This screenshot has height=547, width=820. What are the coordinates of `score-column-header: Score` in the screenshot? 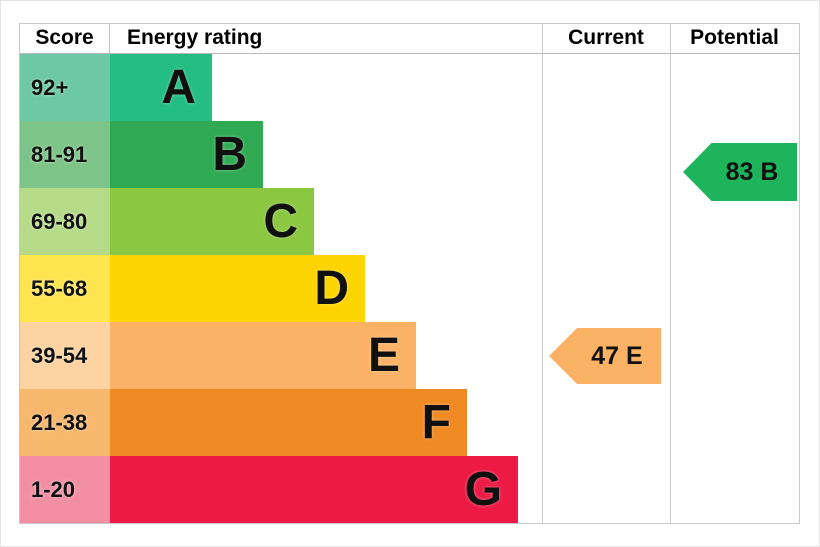 It's located at (65, 38).